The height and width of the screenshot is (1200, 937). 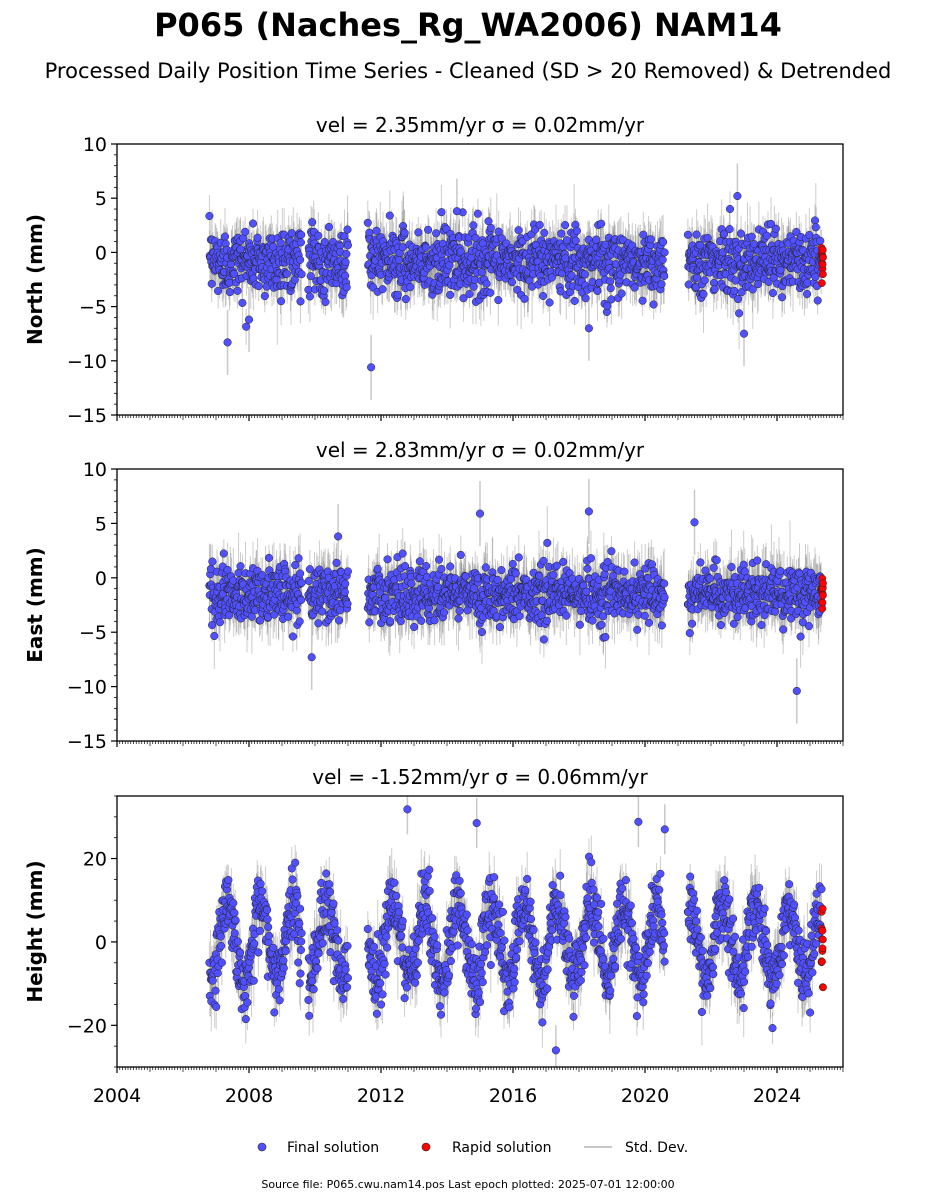 I want to click on y-axis-label: North (mm), so click(x=35, y=279).